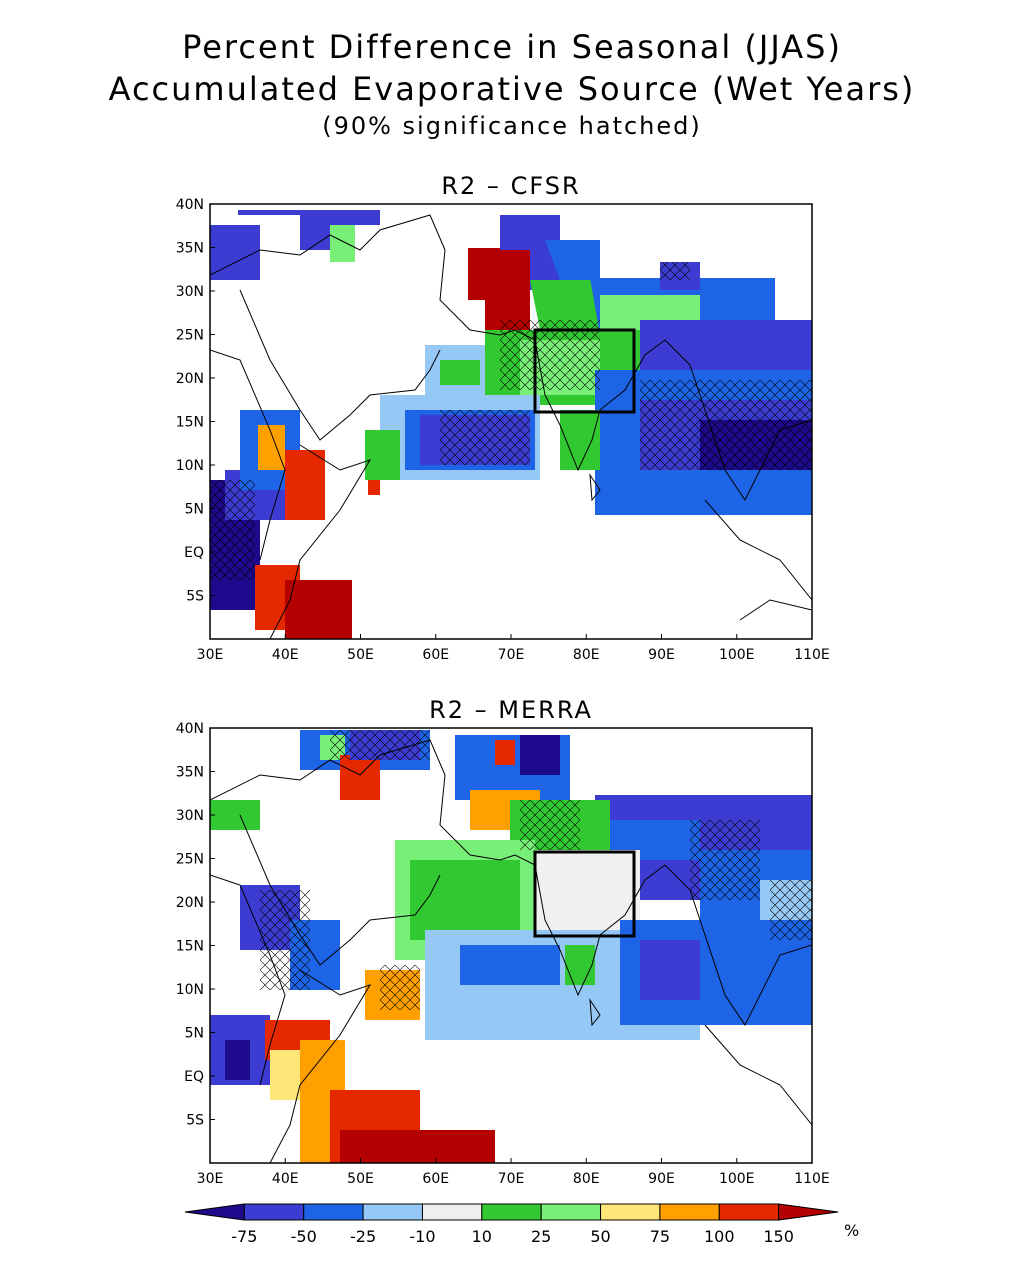  What do you see at coordinates (363, 1236) in the screenshot?
I see `colorbar-label: -25` at bounding box center [363, 1236].